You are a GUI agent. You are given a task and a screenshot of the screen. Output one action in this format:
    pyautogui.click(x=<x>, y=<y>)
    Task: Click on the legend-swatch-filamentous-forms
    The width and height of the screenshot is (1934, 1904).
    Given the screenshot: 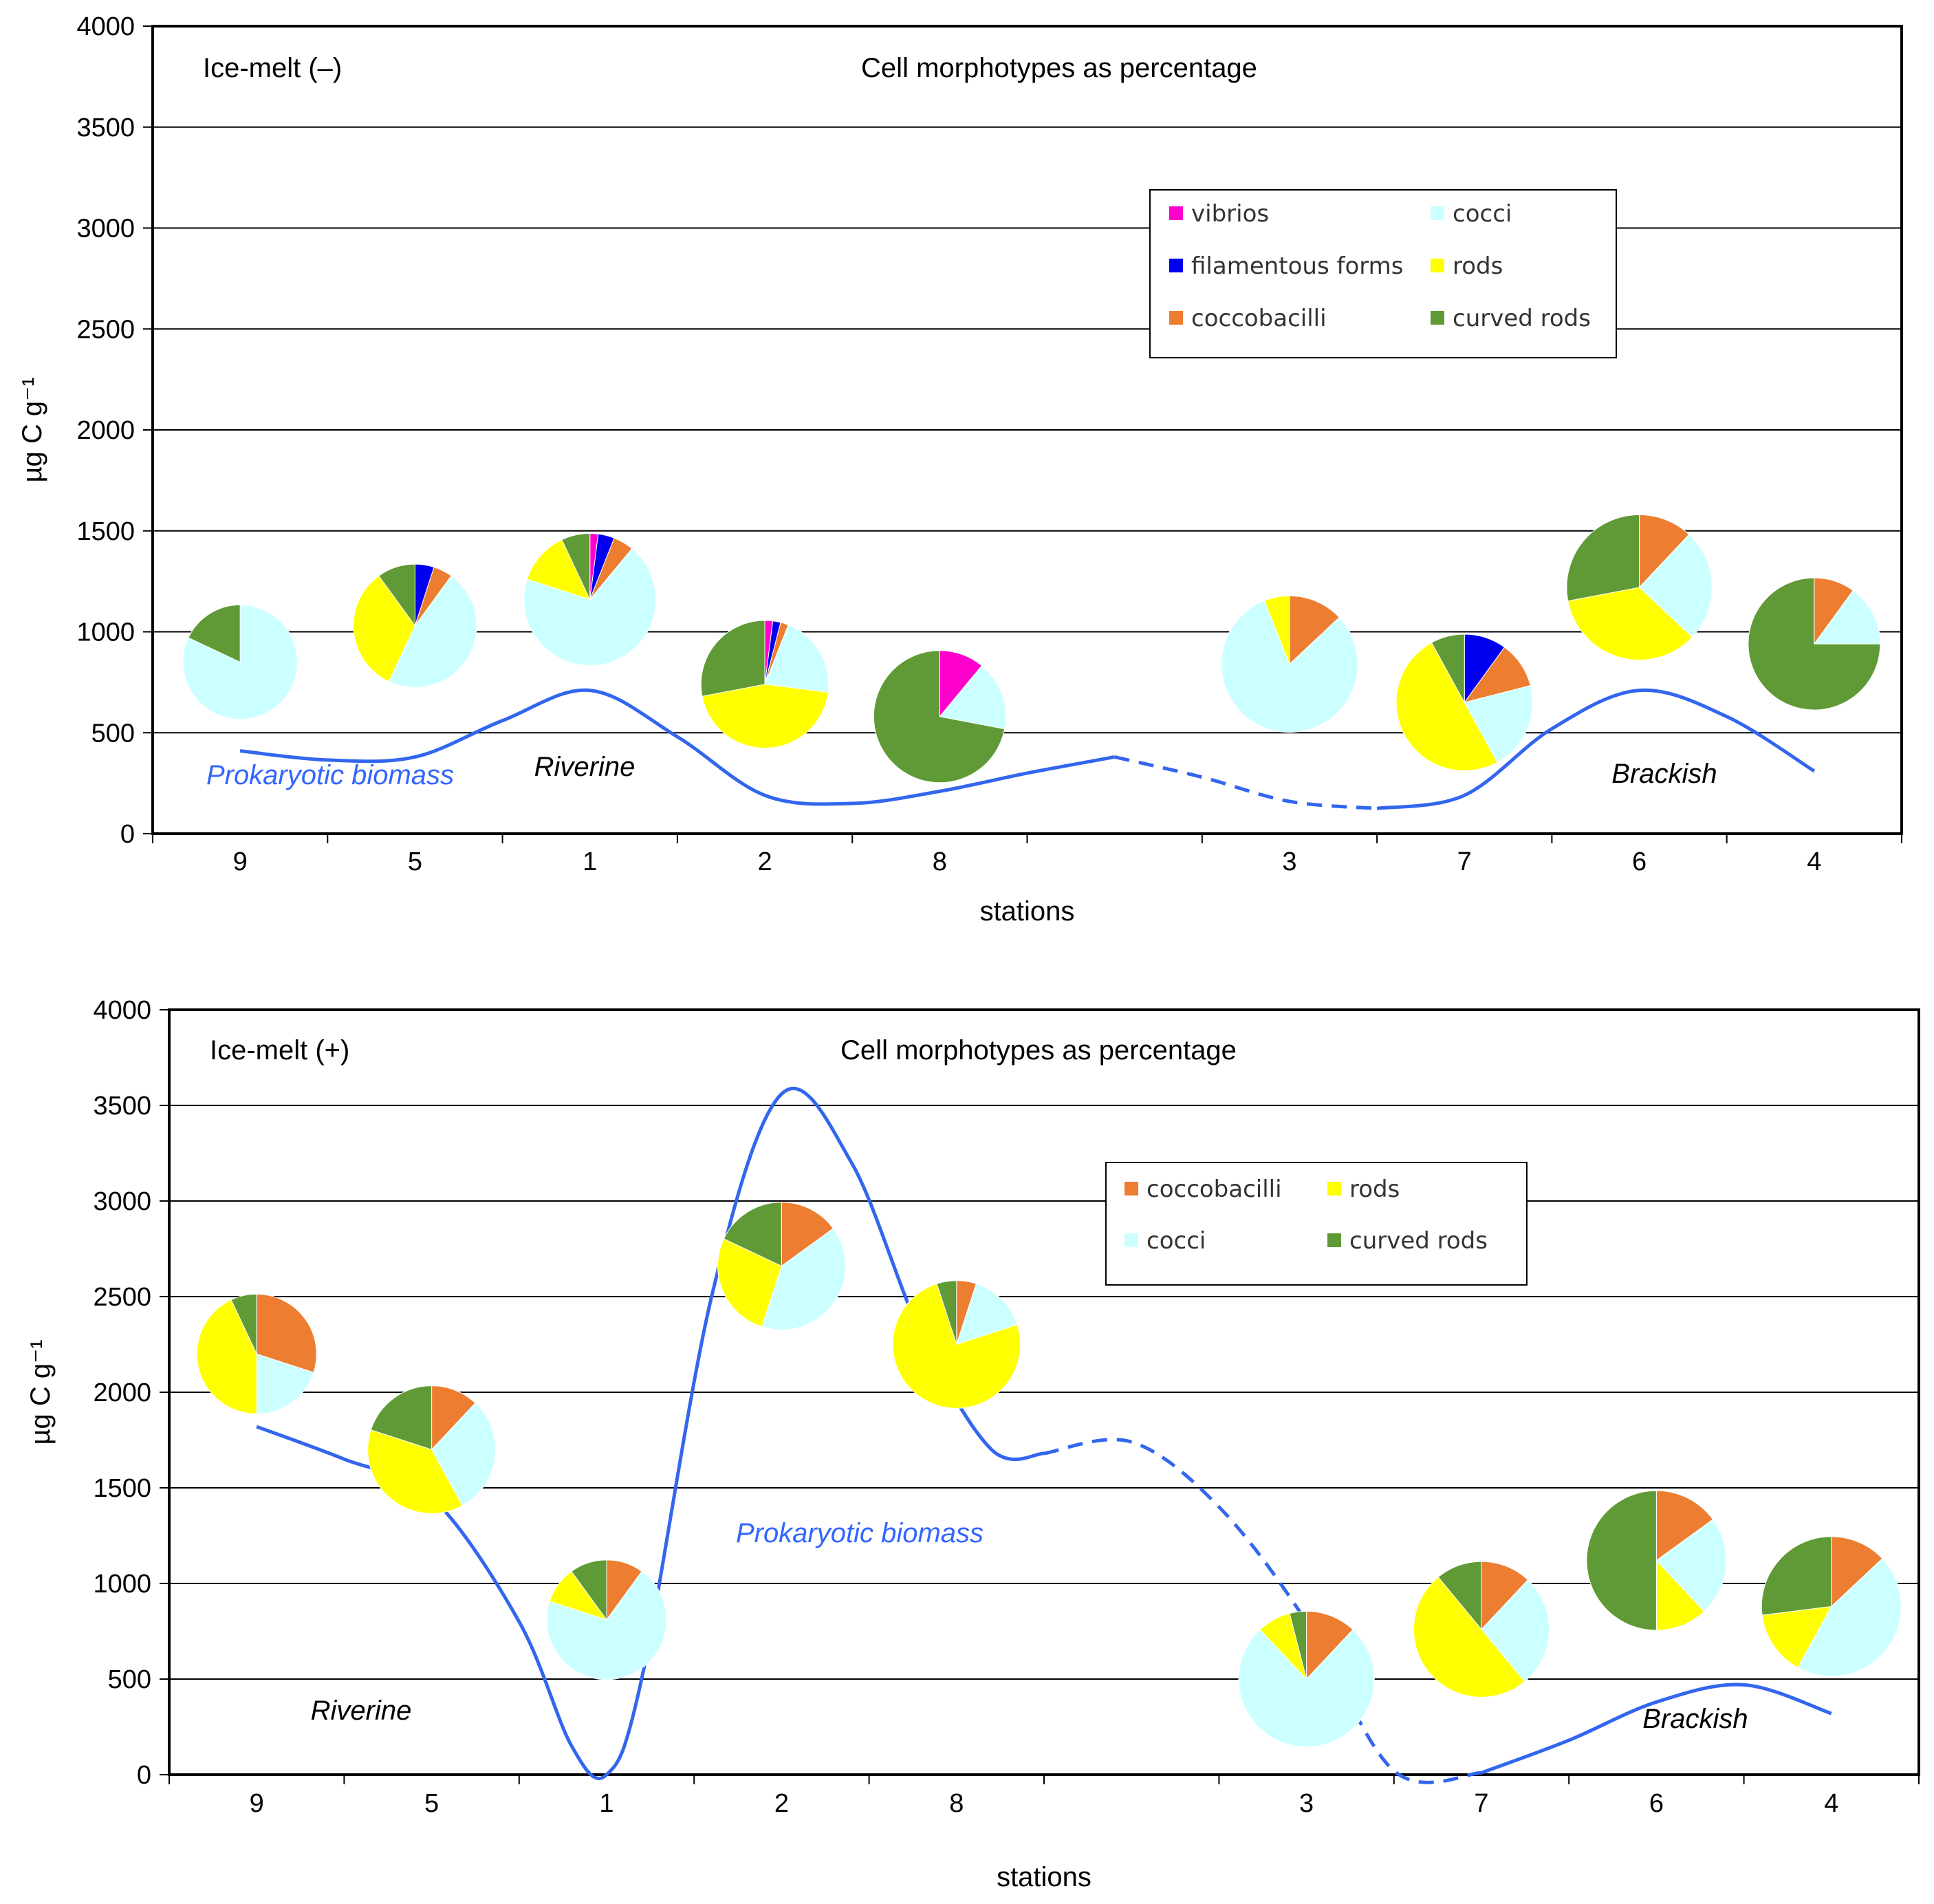 What is the action you would take?
    pyautogui.click(x=1176, y=265)
    